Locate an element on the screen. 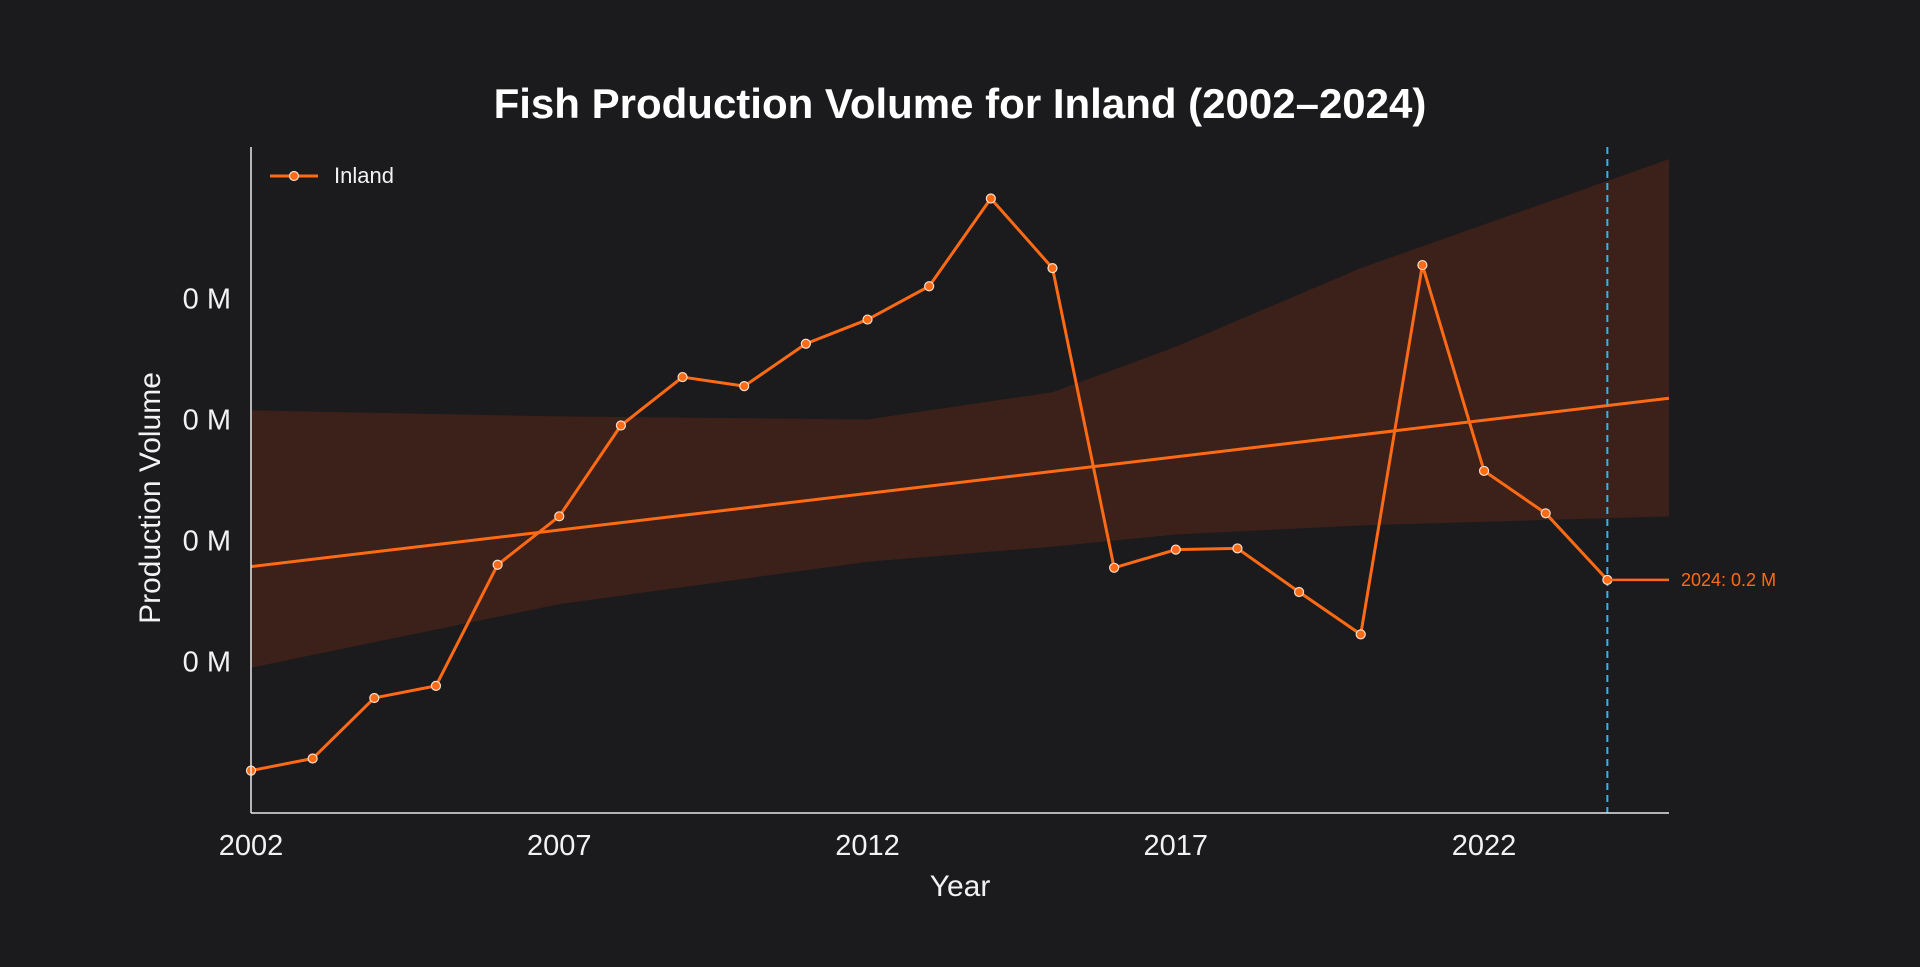  x-tick-label: 2022 is located at coordinates (1484, 846).